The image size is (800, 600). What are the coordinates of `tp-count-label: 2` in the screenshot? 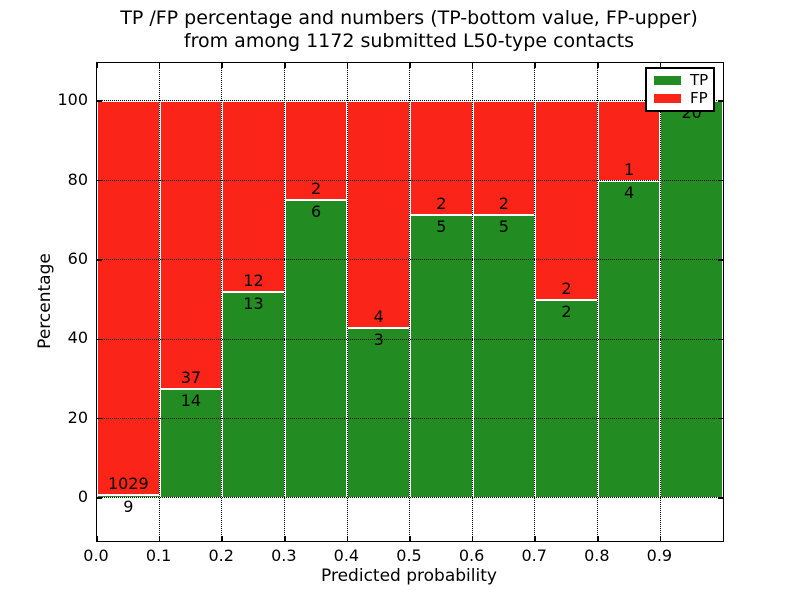 It's located at (566, 311).